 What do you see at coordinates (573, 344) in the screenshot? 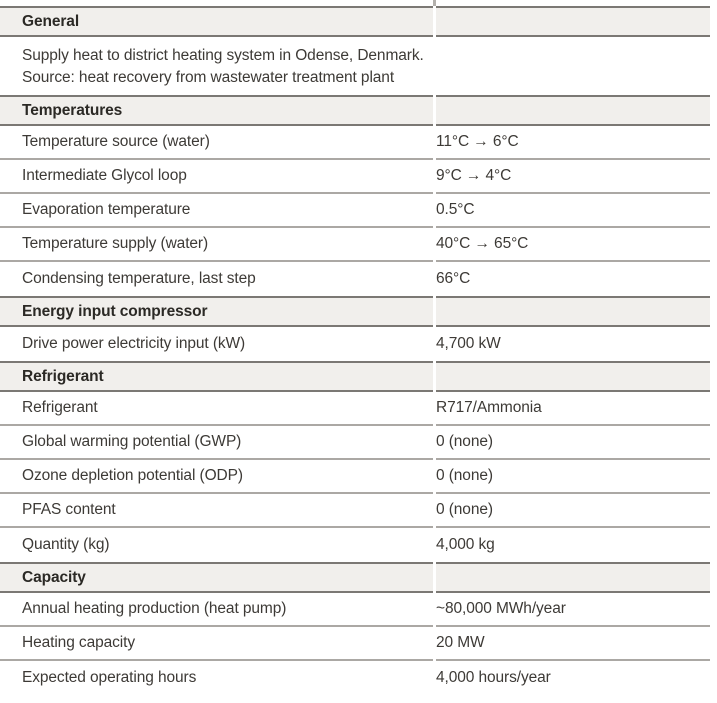
I see `row-value: 4,700 kW` at bounding box center [573, 344].